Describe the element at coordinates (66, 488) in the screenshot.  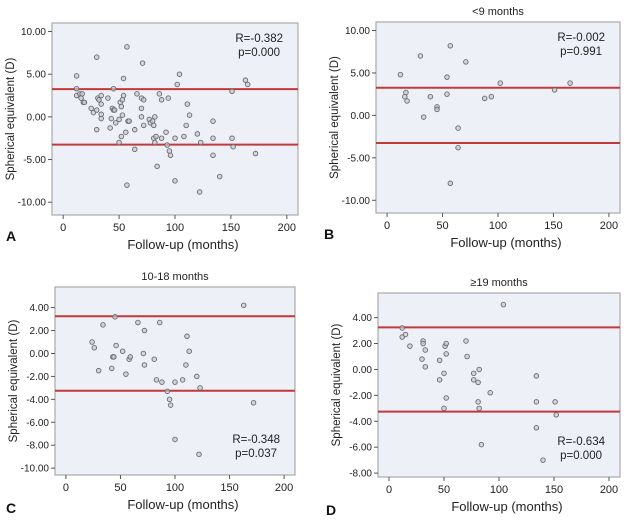
I see `x-tick-label: 0` at that location.